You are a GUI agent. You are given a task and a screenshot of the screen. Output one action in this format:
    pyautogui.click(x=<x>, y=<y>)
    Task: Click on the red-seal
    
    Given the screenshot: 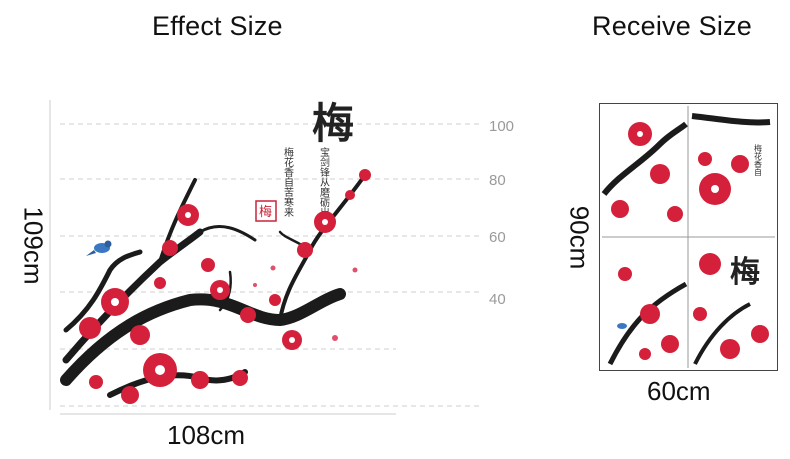 What is the action you would take?
    pyautogui.click(x=266, y=211)
    